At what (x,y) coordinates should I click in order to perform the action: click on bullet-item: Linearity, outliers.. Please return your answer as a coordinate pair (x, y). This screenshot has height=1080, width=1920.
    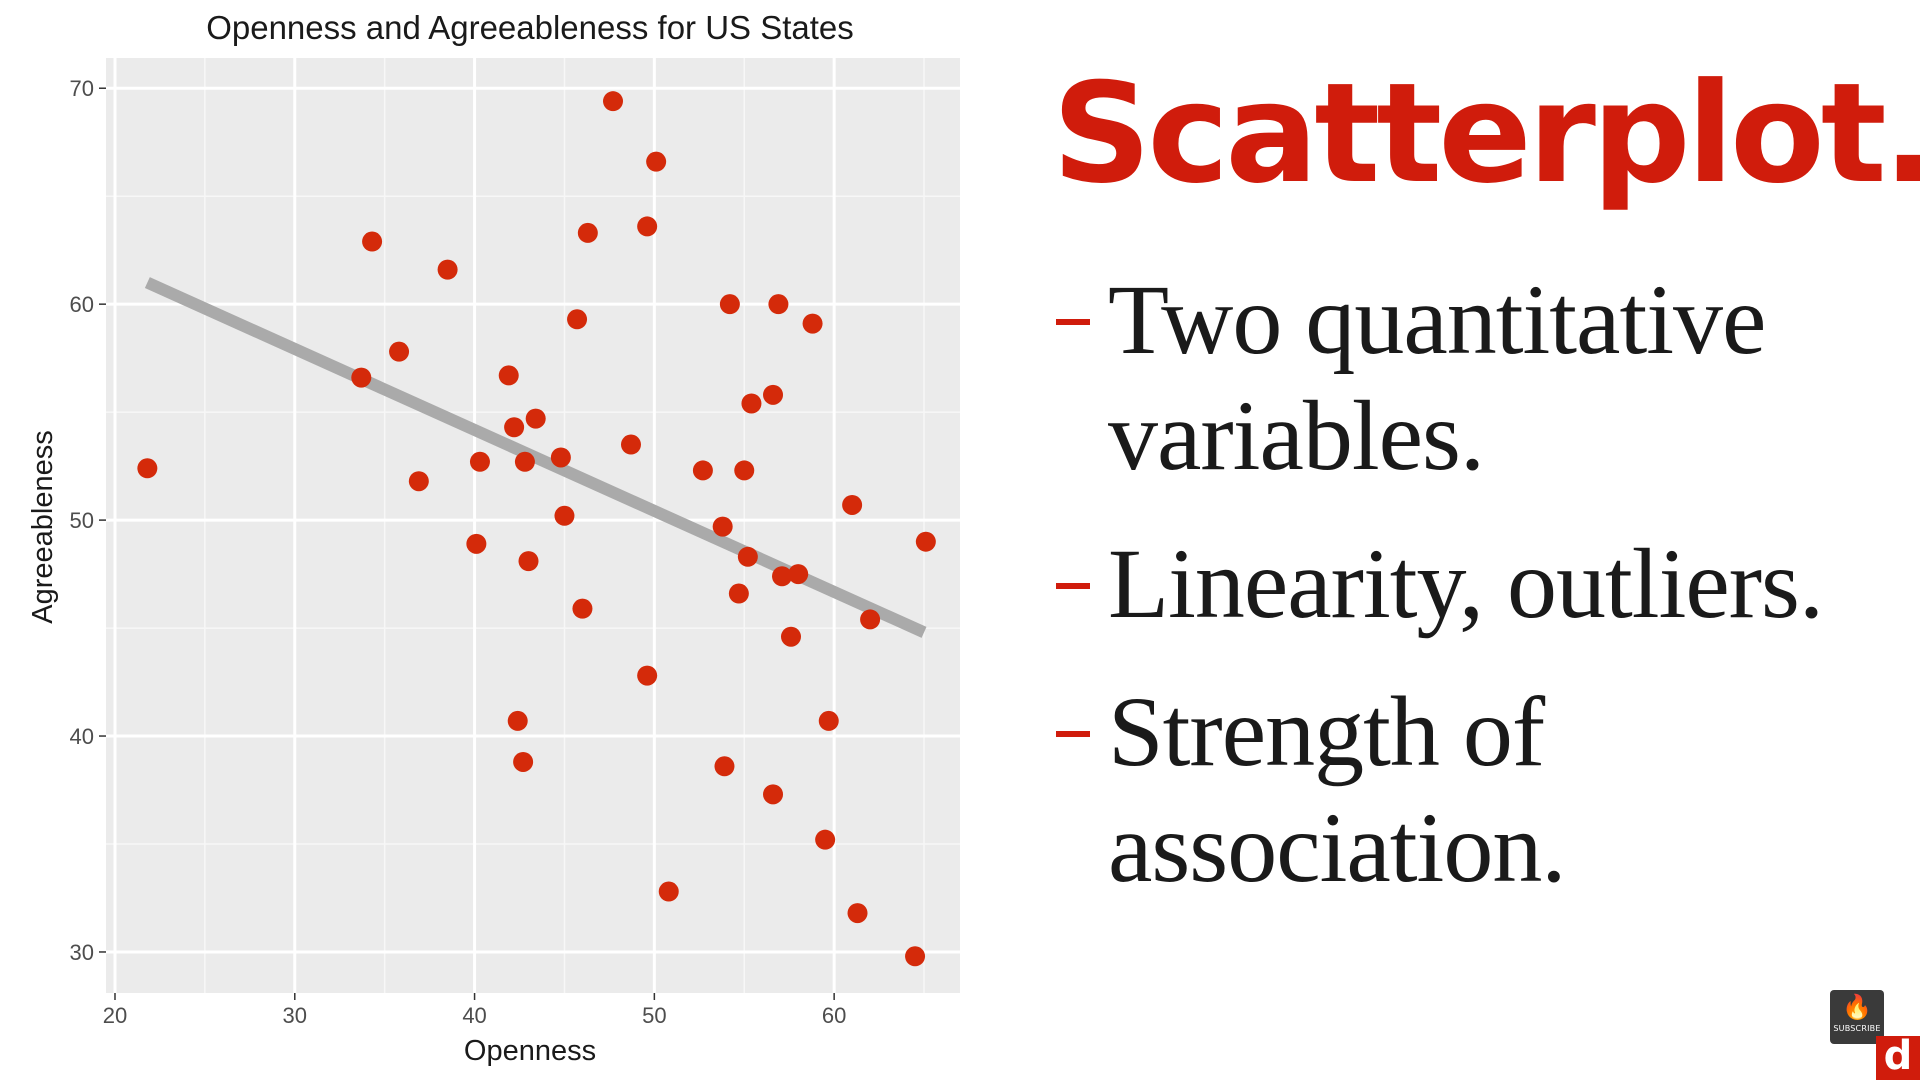
    Looking at the image, I should click on (1482, 584).